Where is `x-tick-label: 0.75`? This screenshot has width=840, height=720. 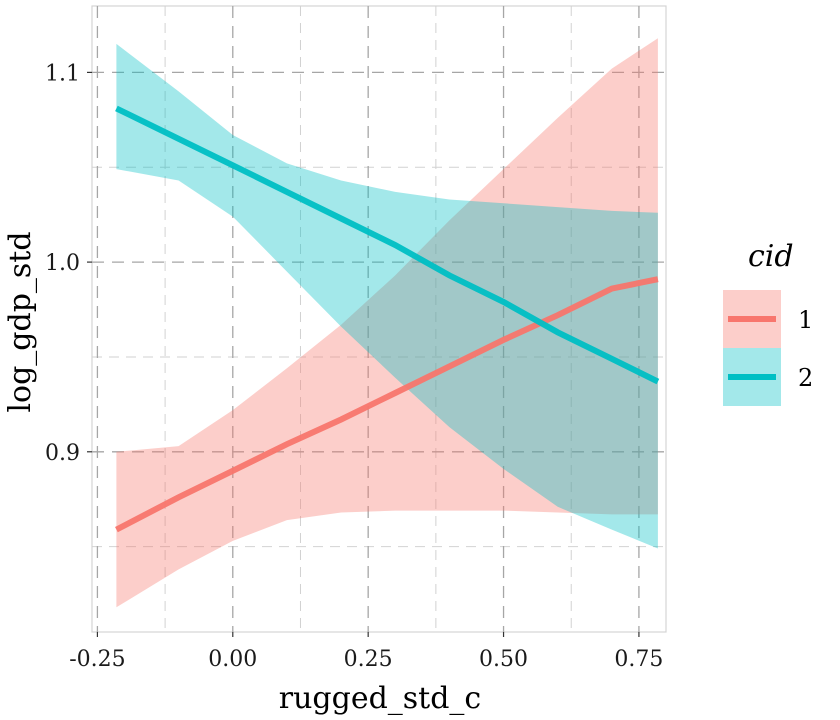 x-tick-label: 0.75 is located at coordinates (638, 659).